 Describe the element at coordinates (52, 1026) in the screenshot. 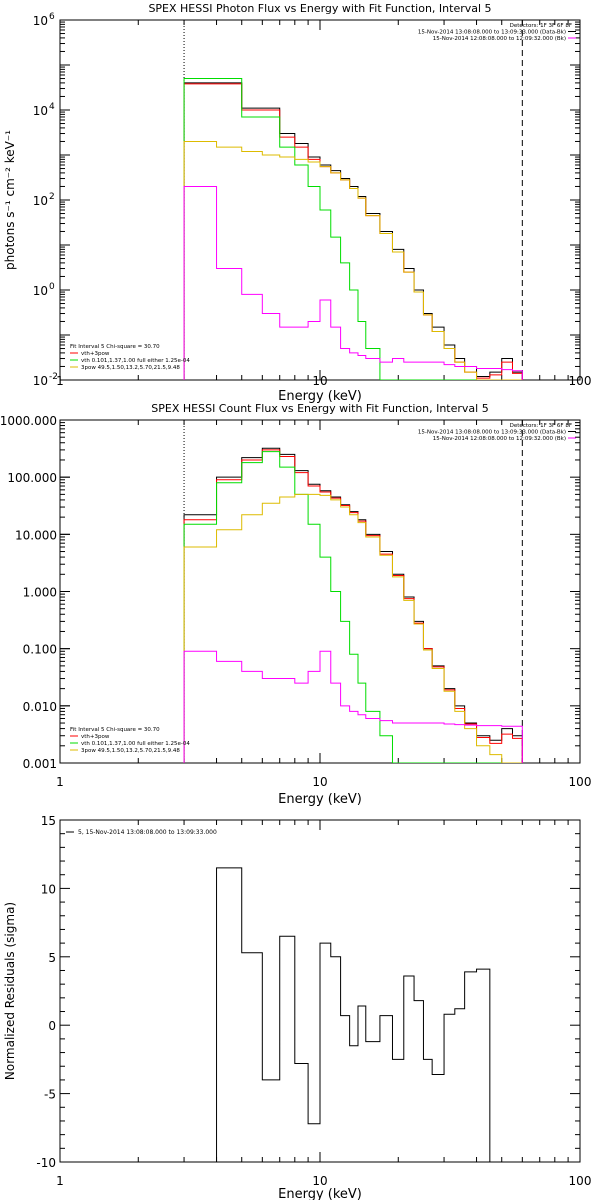

I see `y-tick-label: 0` at that location.